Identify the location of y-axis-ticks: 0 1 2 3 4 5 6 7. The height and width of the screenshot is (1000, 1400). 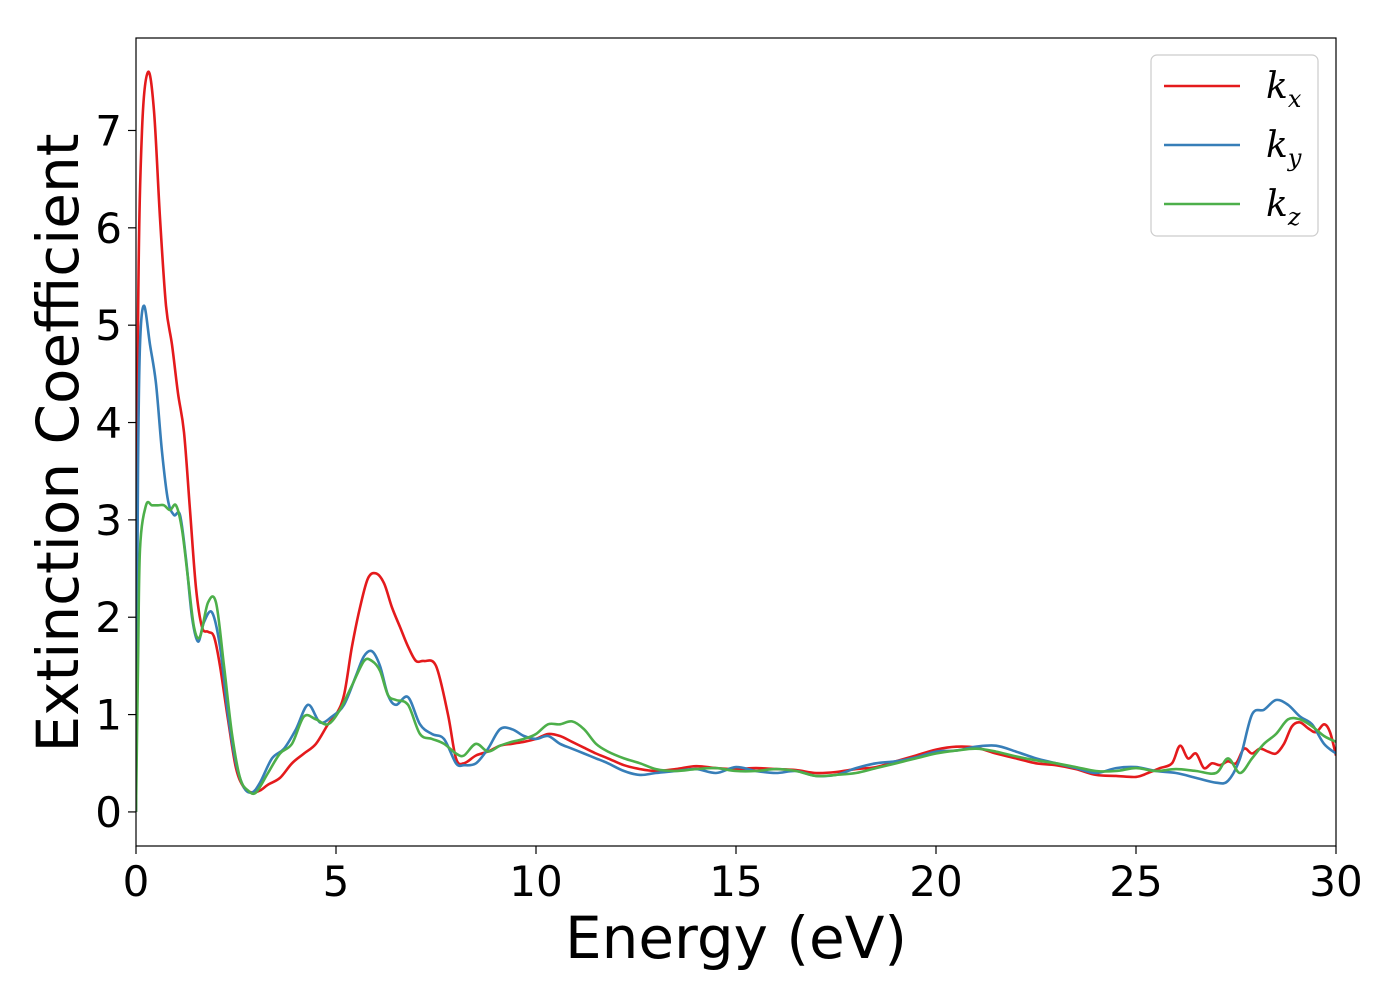
(115, 471).